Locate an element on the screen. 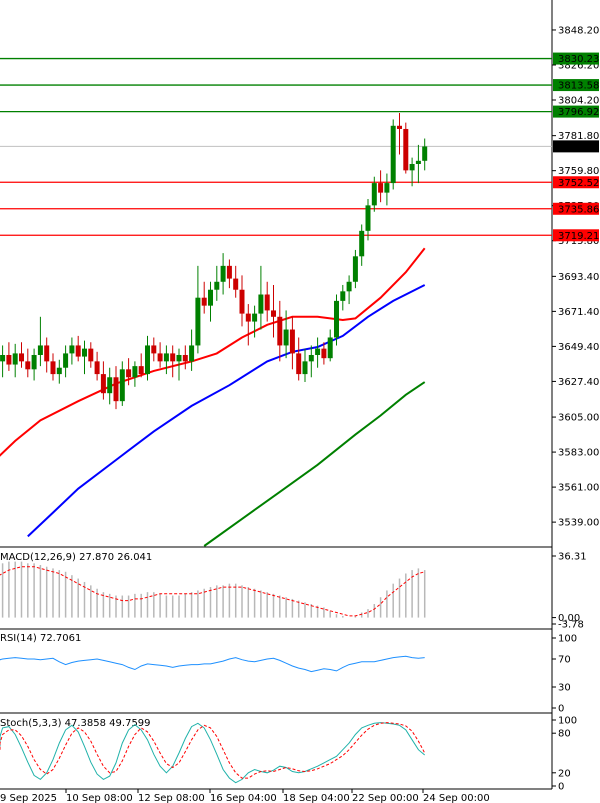 This screenshot has height=803, width=600. rsi-tick-label: 30 is located at coordinates (564, 688).